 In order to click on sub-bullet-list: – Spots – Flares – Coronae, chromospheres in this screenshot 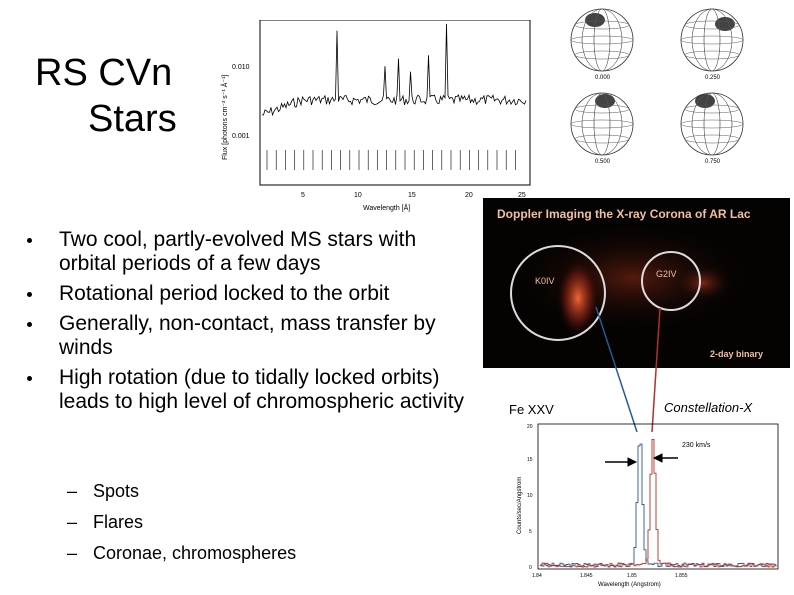, I will do `click(181, 522)`.